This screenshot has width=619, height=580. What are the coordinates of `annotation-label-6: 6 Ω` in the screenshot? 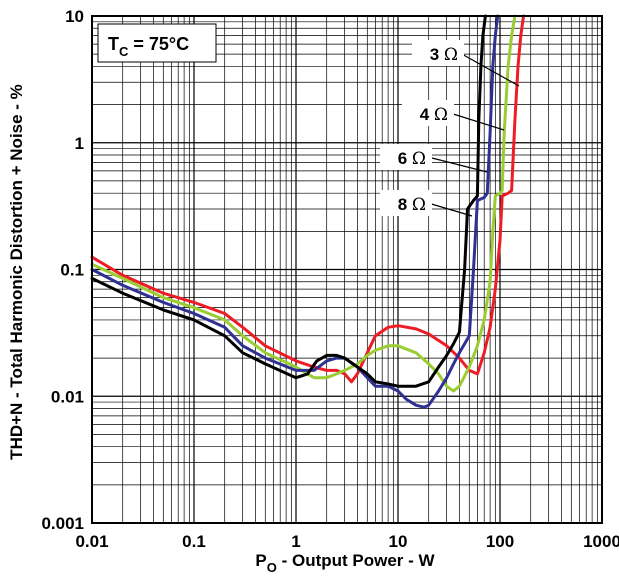 It's located at (412, 159).